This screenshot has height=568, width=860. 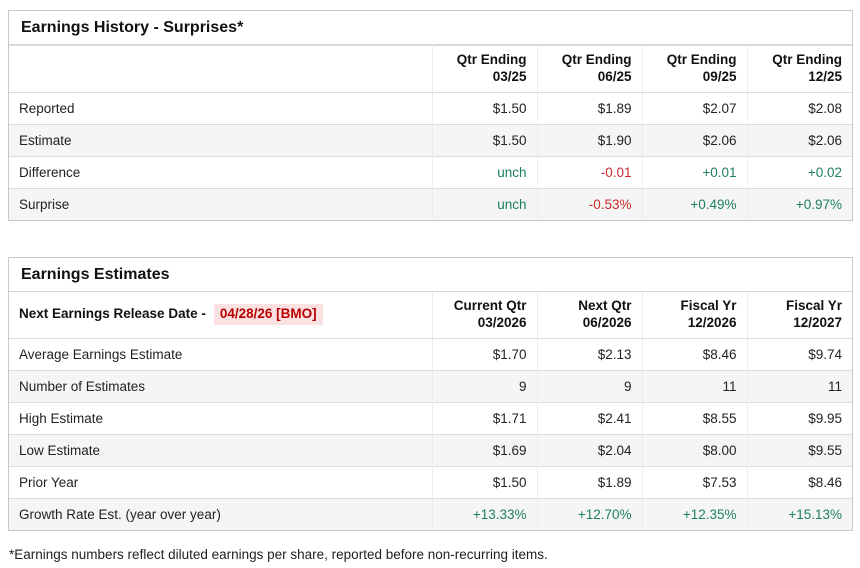 I want to click on earnings-history-title: Earnings History - Surprises*, so click(x=430, y=28).